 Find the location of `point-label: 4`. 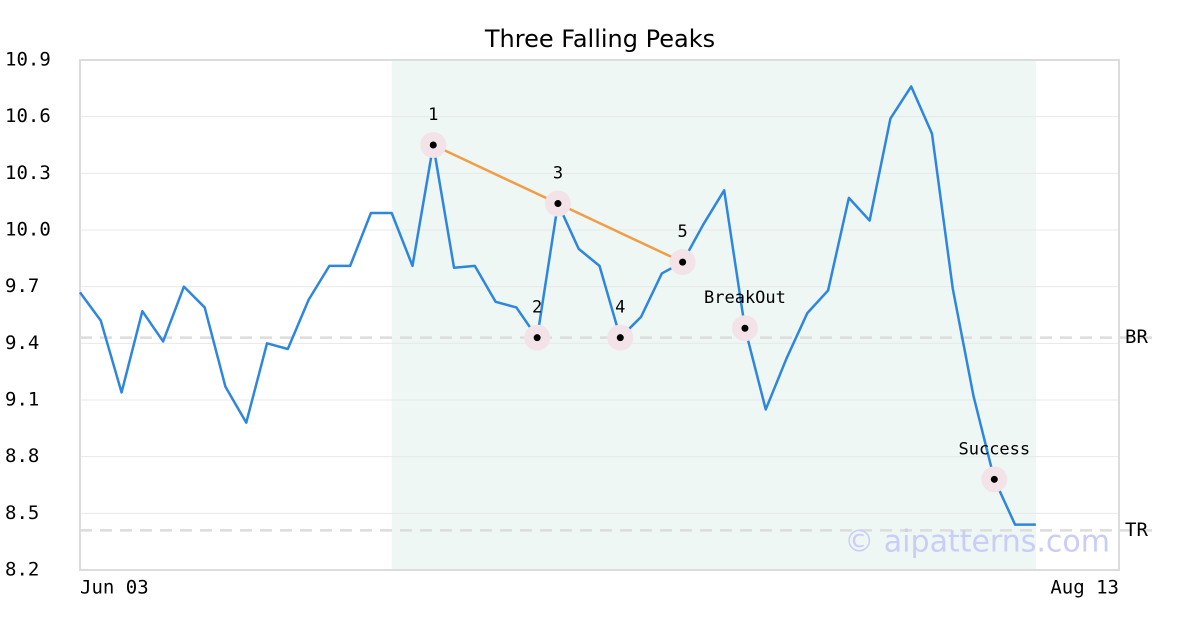

point-label: 4 is located at coordinates (620, 308).